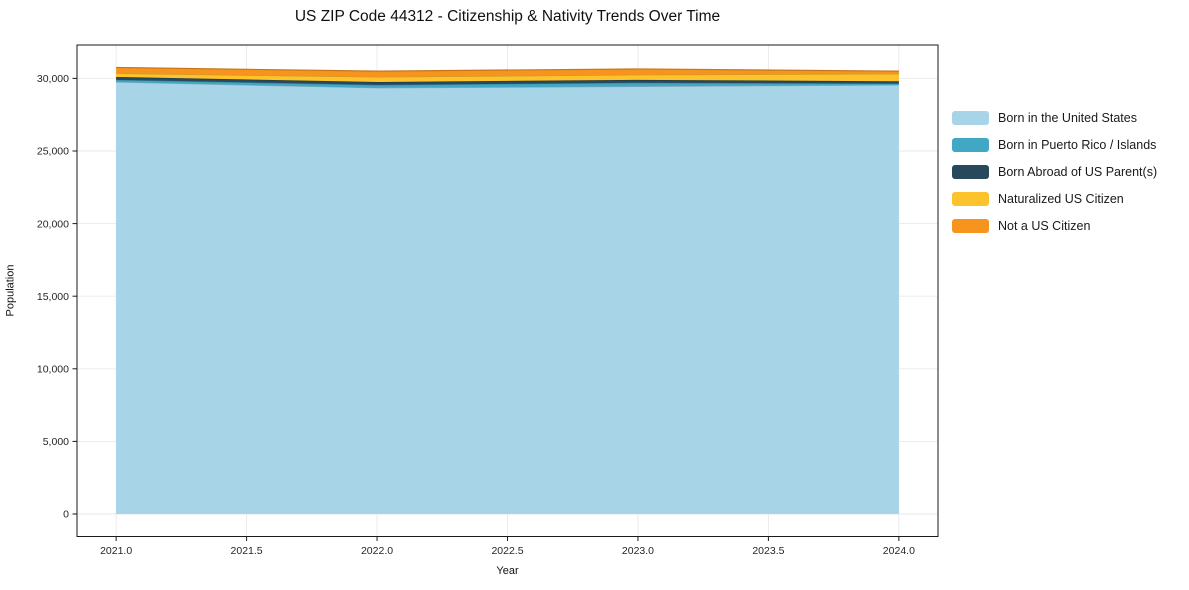 The height and width of the screenshot is (590, 1189). I want to click on legend-item: Not a US Citizen, so click(1054, 225).